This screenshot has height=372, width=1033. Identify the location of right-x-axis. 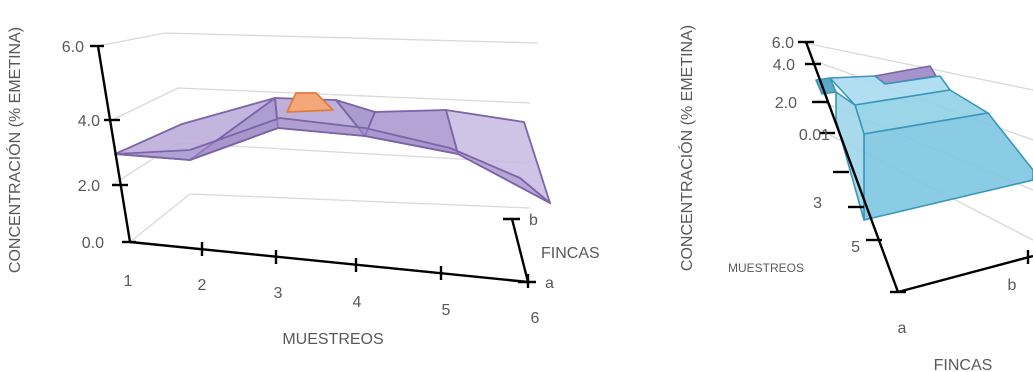
(965, 272).